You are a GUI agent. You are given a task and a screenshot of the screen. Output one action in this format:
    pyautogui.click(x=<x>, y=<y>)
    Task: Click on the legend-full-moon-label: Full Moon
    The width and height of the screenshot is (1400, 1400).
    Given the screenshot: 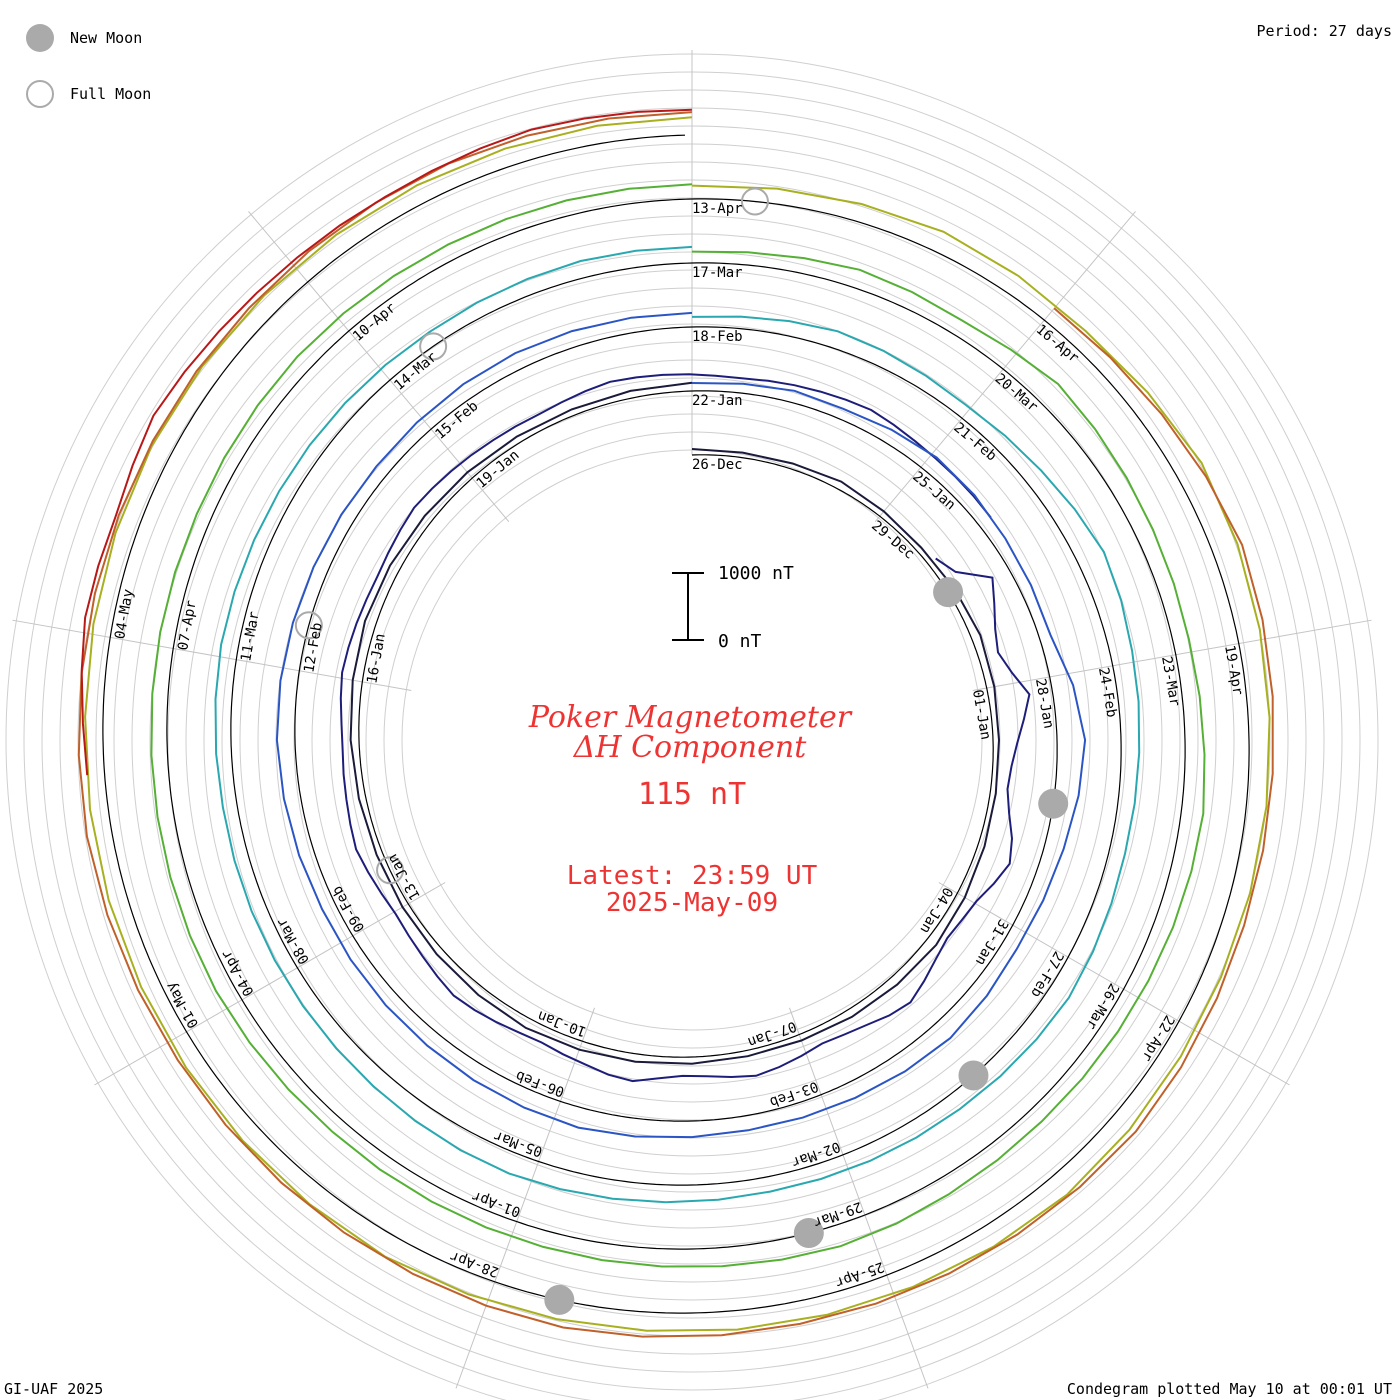 What is the action you would take?
    pyautogui.click(x=111, y=94)
    